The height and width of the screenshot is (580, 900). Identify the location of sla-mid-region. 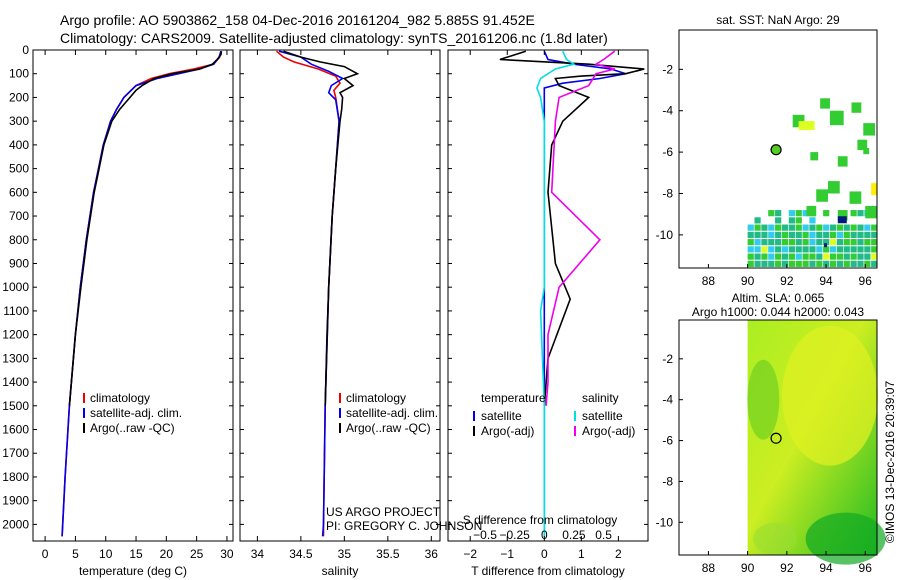
(775, 538).